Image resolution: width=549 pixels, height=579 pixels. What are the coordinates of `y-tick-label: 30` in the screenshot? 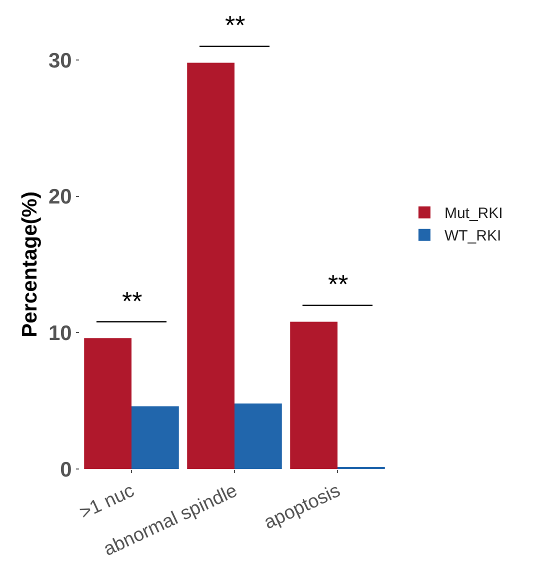 It's located at (60, 60).